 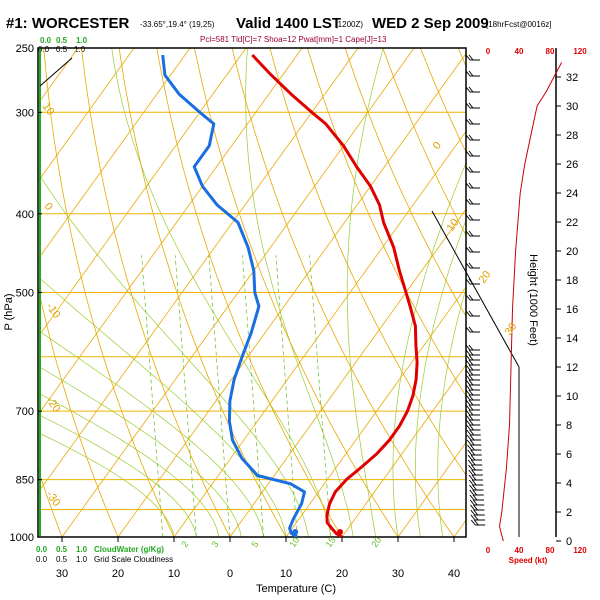 What do you see at coordinates (46, 40) in the screenshot?
I see `cloud-top-green-0: 0.0` at bounding box center [46, 40].